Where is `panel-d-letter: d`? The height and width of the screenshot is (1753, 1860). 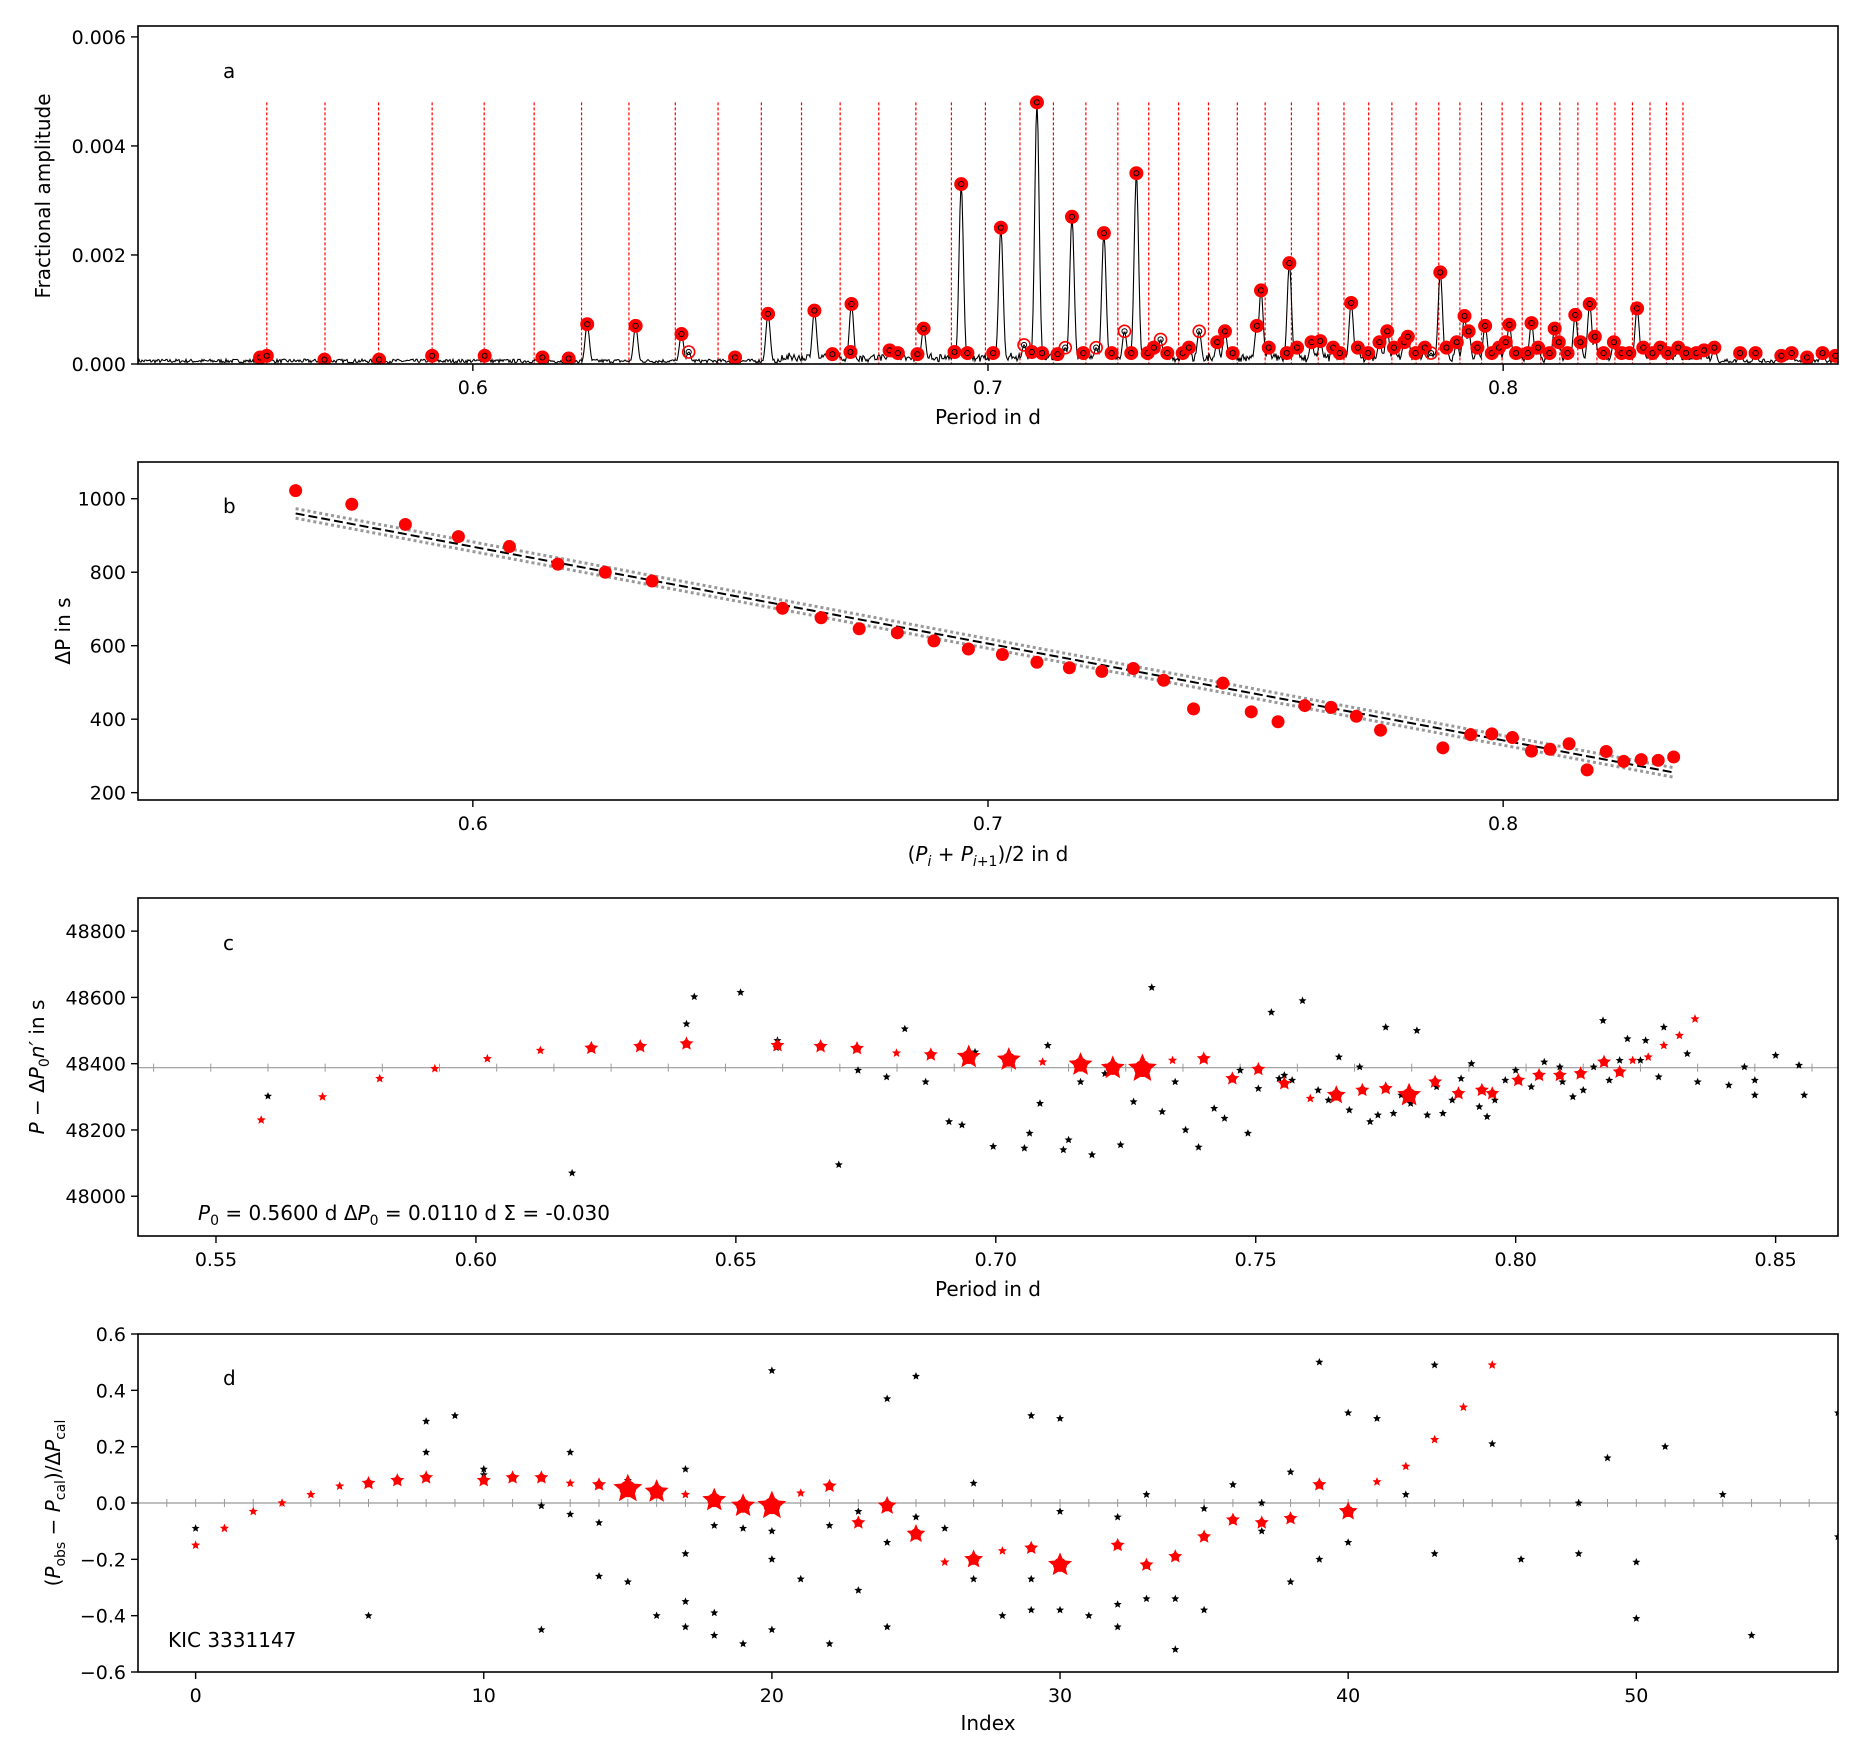
panel-d-letter: d is located at coordinates (229, 1378).